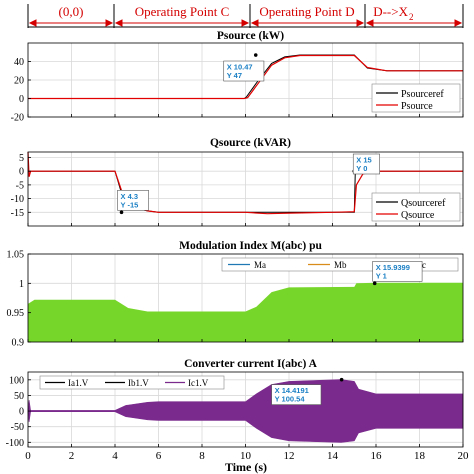 This screenshot has width=474, height=474. I want to click on y-tick-label: -10, so click(17, 199).